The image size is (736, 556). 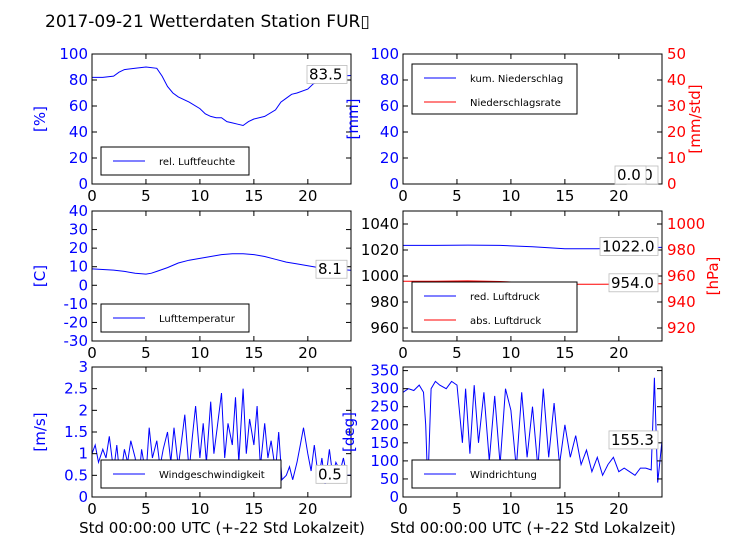 I want to click on value-annotation: 155.3, so click(x=632, y=440).